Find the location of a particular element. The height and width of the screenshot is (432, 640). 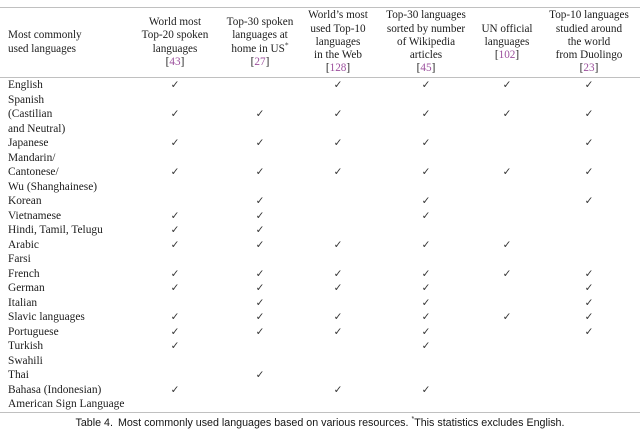

table-row: Turkish ✓ ✓ is located at coordinates (320, 346).